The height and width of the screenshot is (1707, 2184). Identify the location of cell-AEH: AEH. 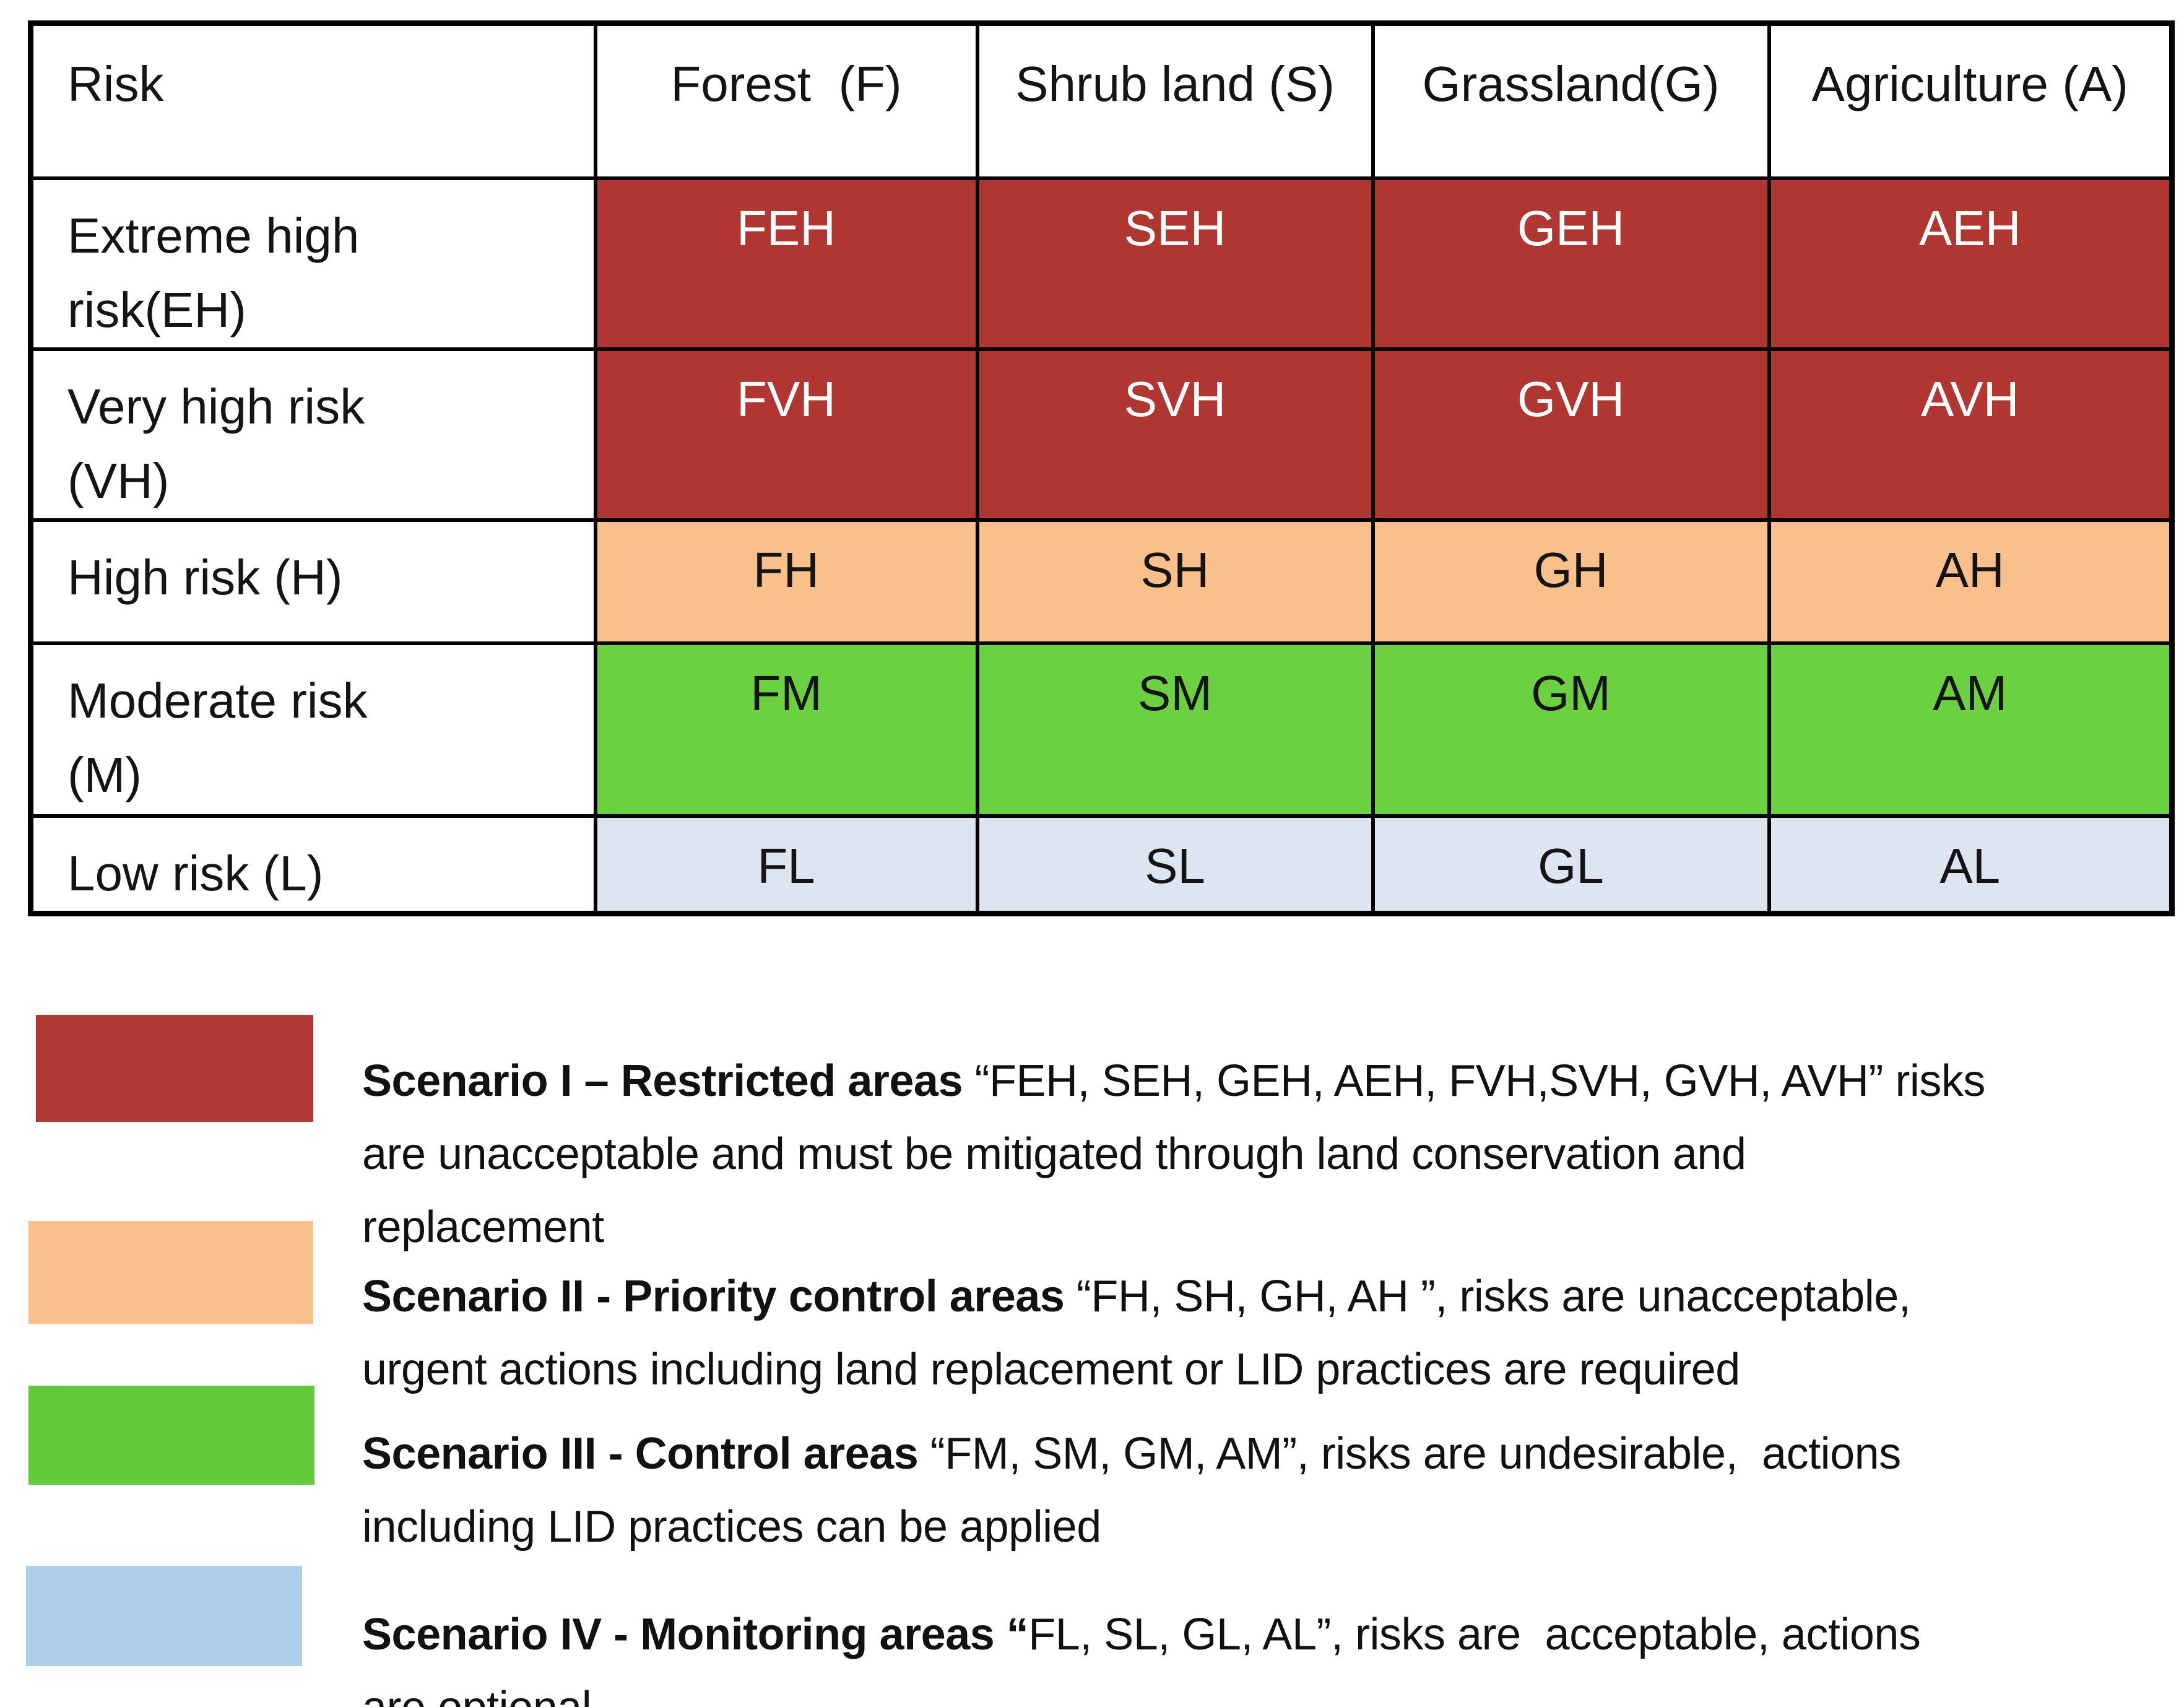
(1971, 263).